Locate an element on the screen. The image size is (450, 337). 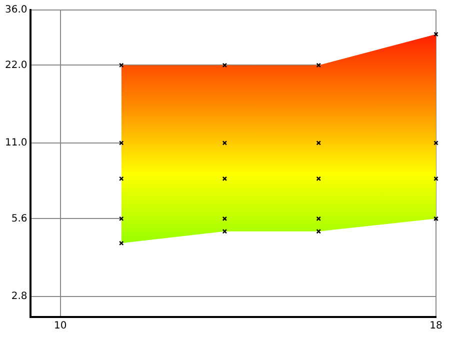
y-tick-label: 22.0 is located at coordinates (16, 65).